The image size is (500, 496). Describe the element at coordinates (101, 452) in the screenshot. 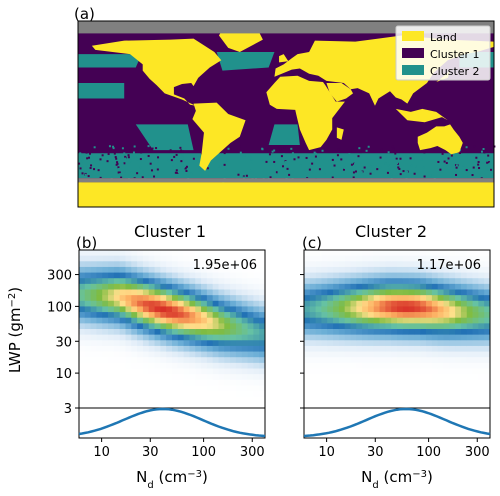

I see `x-tick-label: 10` at that location.